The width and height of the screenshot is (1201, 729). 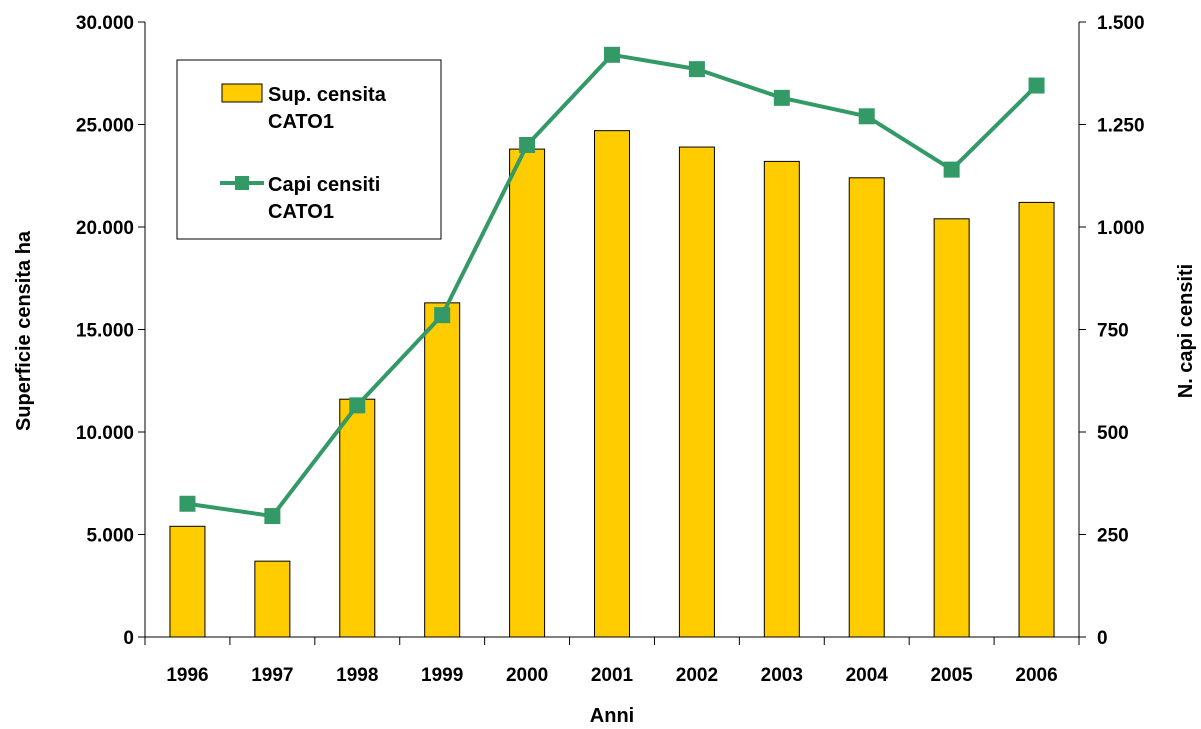 I want to click on y-tick-label: 20.000, so click(x=105, y=228).